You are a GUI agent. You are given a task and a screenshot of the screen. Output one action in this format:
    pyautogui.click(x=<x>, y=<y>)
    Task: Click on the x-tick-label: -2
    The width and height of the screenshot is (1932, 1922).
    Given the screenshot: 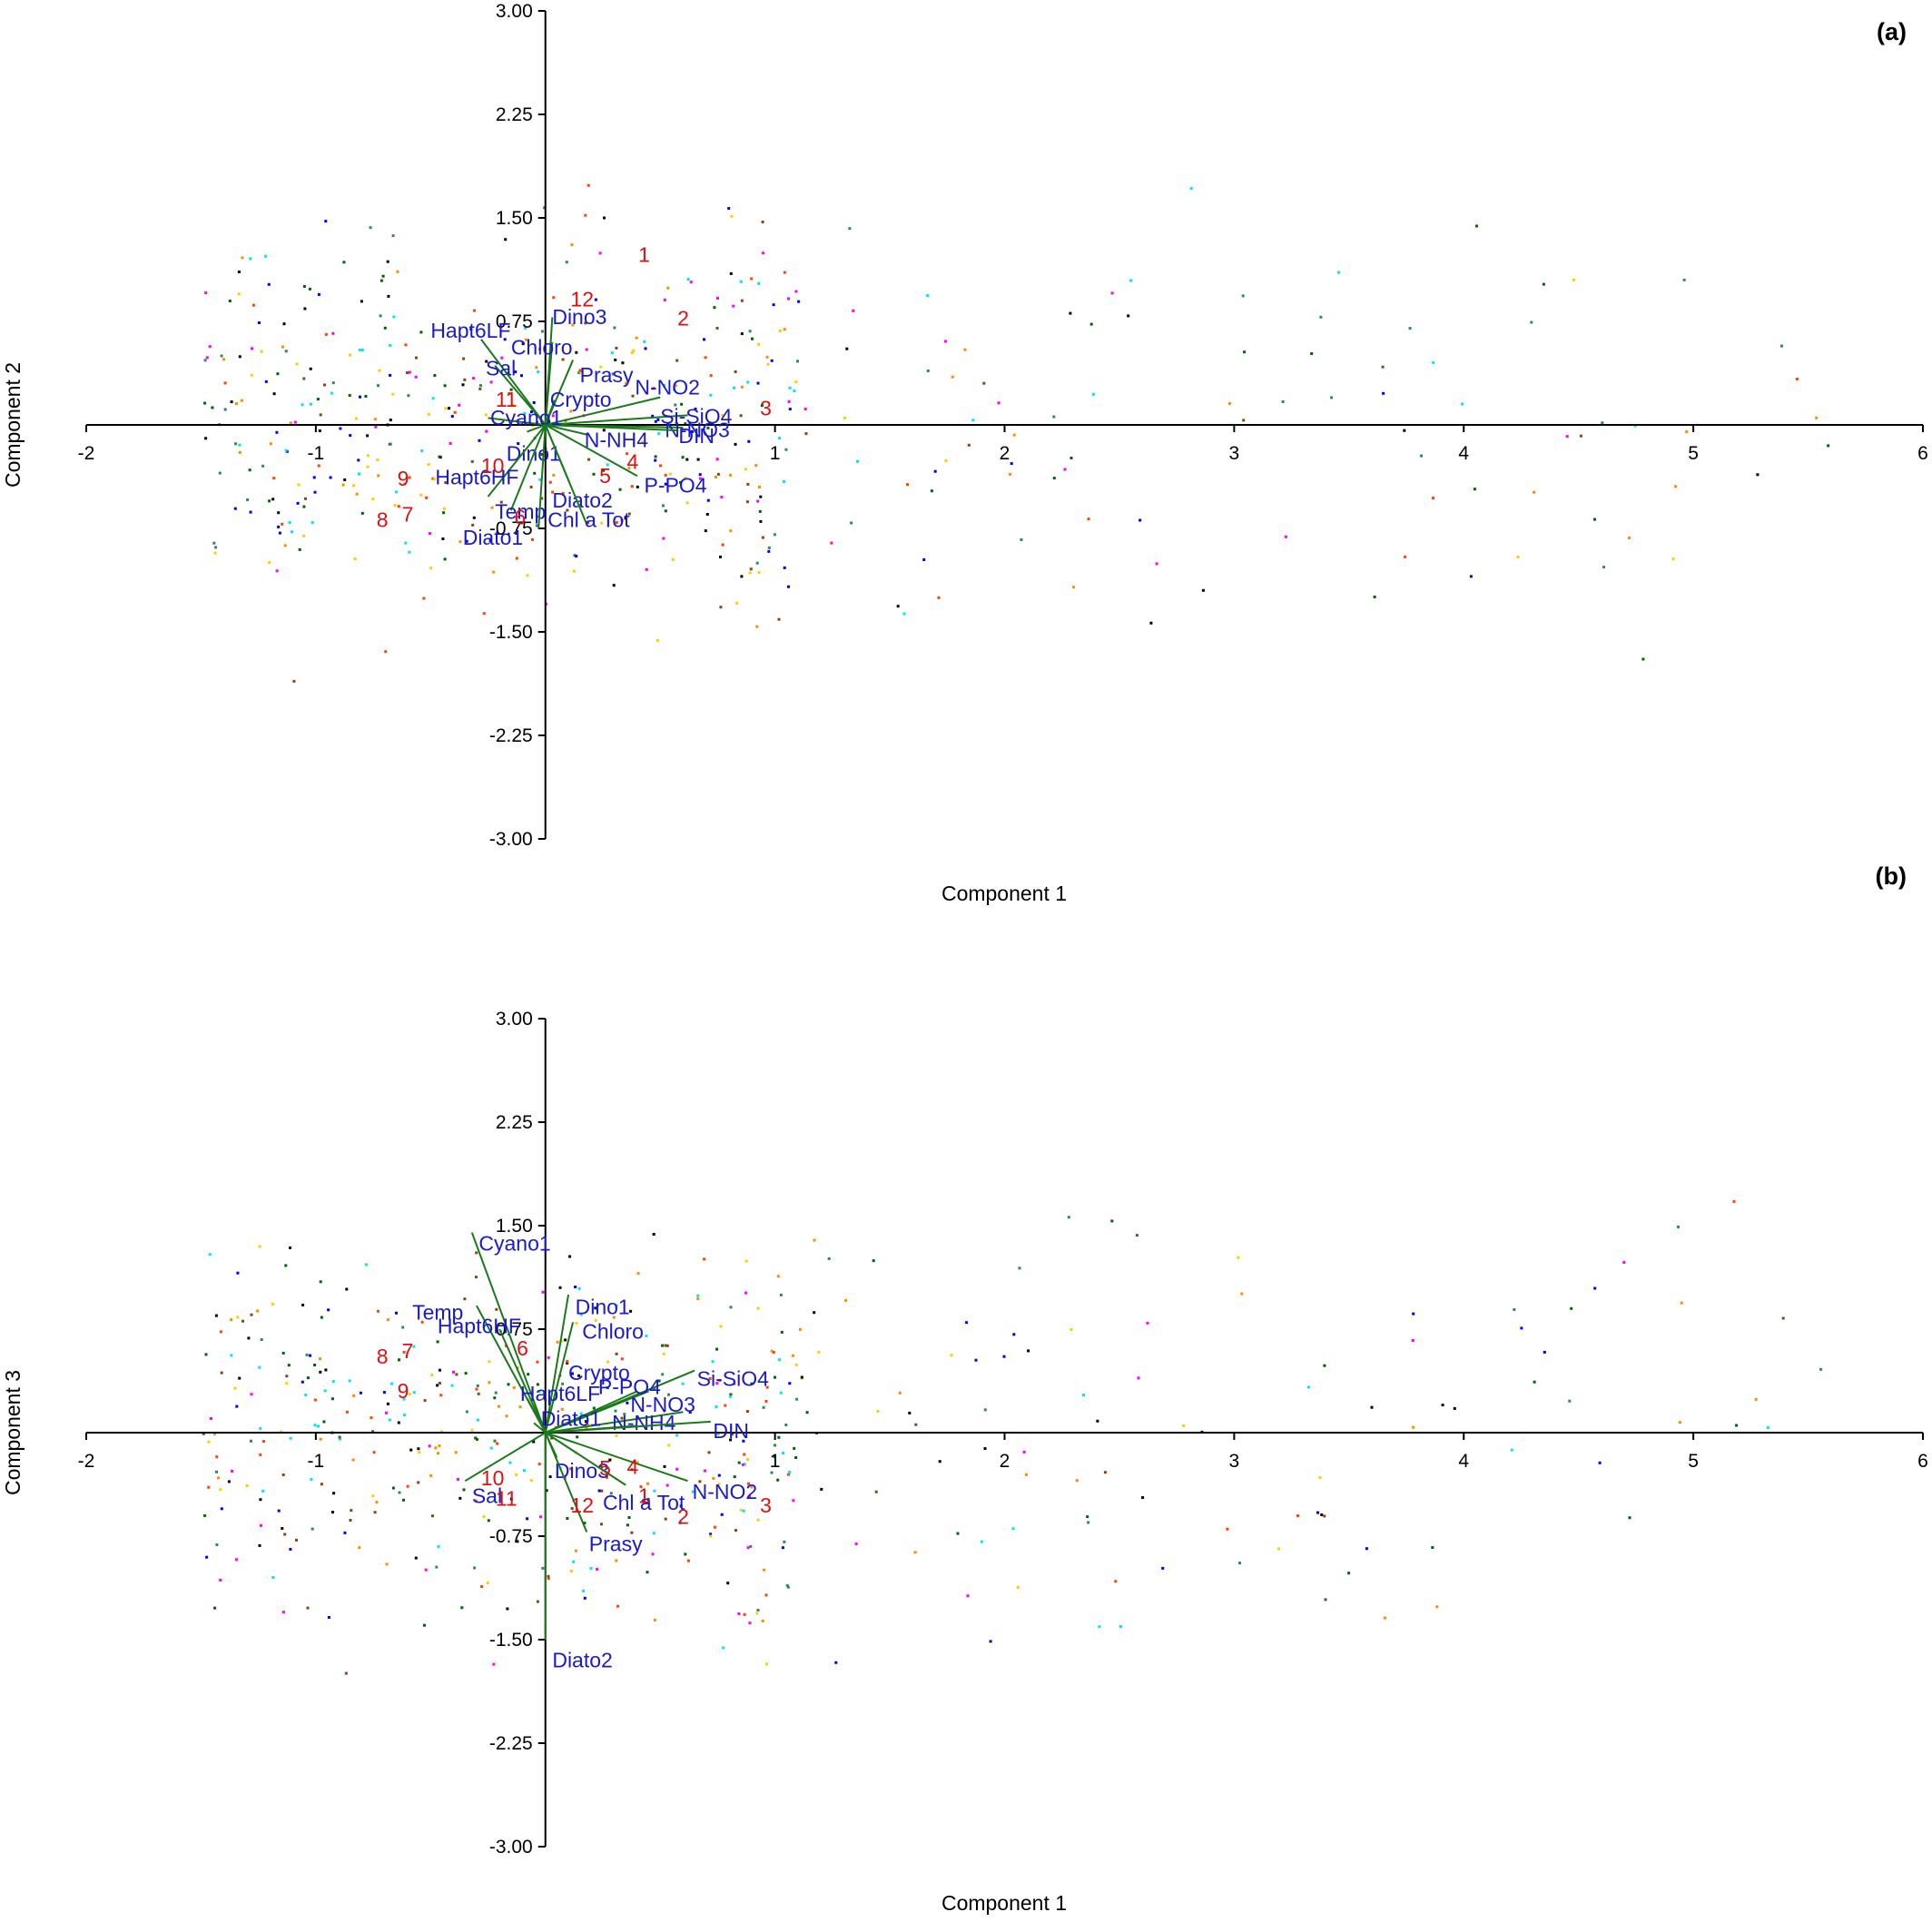 What is the action you would take?
    pyautogui.click(x=86, y=453)
    